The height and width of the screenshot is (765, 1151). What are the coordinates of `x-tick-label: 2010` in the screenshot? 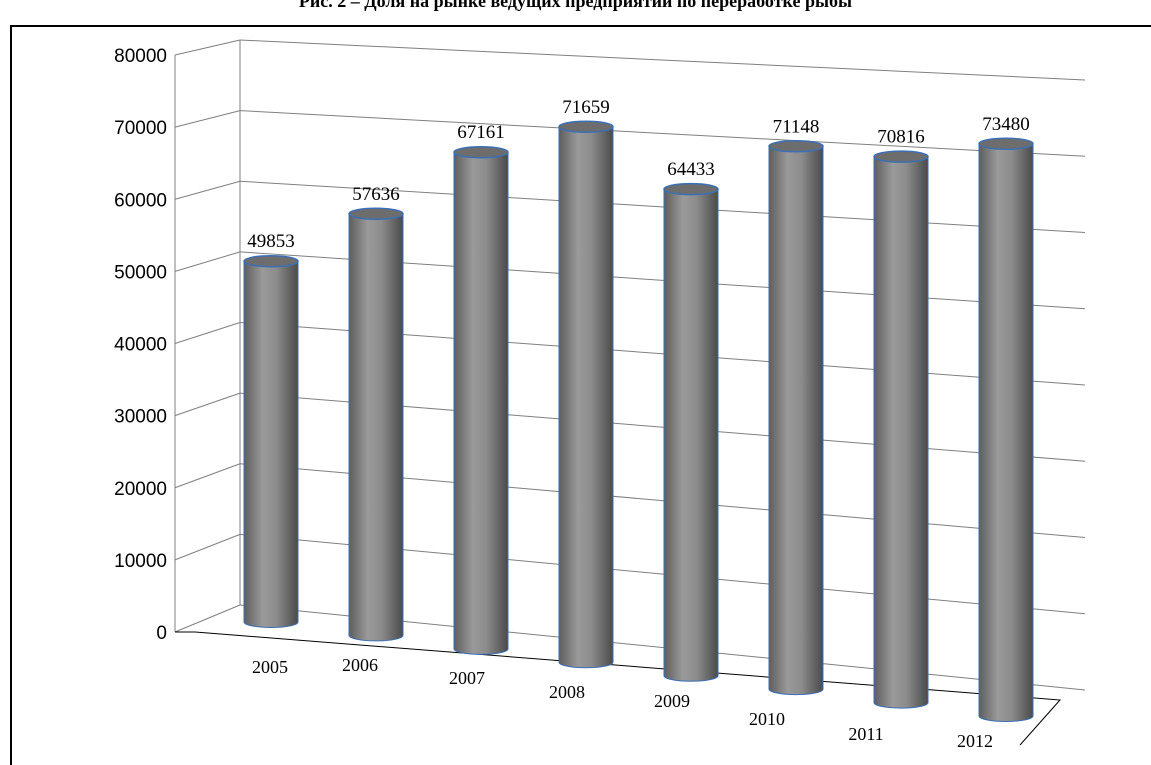 It's located at (767, 719).